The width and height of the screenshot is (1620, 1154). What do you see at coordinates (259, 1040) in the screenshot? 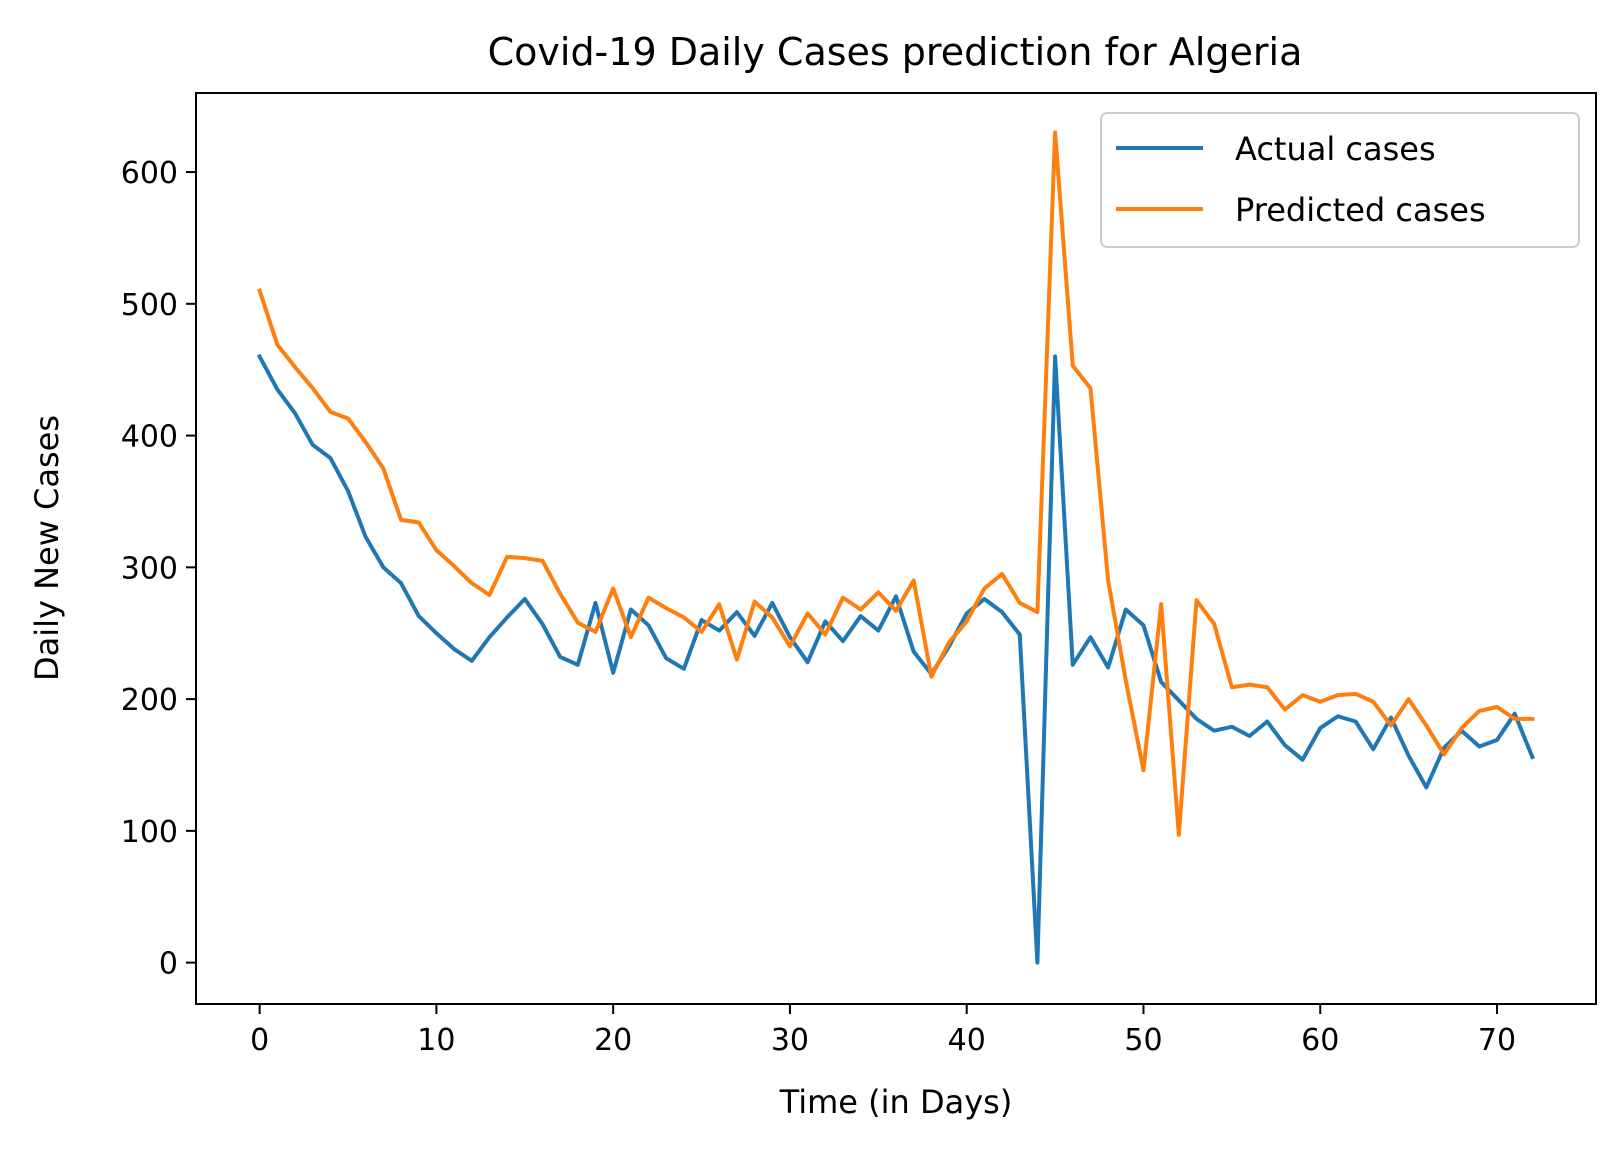
I see `x-tick-label: 0` at bounding box center [259, 1040].